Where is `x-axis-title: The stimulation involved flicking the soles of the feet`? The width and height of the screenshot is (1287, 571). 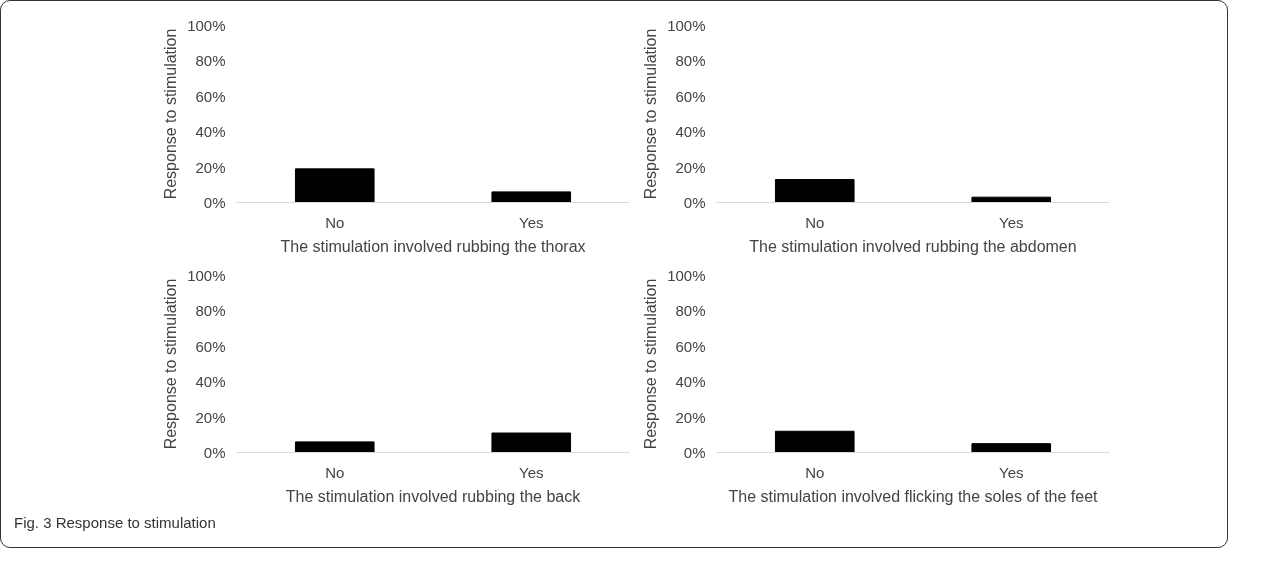 x-axis-title: The stimulation involved flicking the soles of the feet is located at coordinates (913, 496).